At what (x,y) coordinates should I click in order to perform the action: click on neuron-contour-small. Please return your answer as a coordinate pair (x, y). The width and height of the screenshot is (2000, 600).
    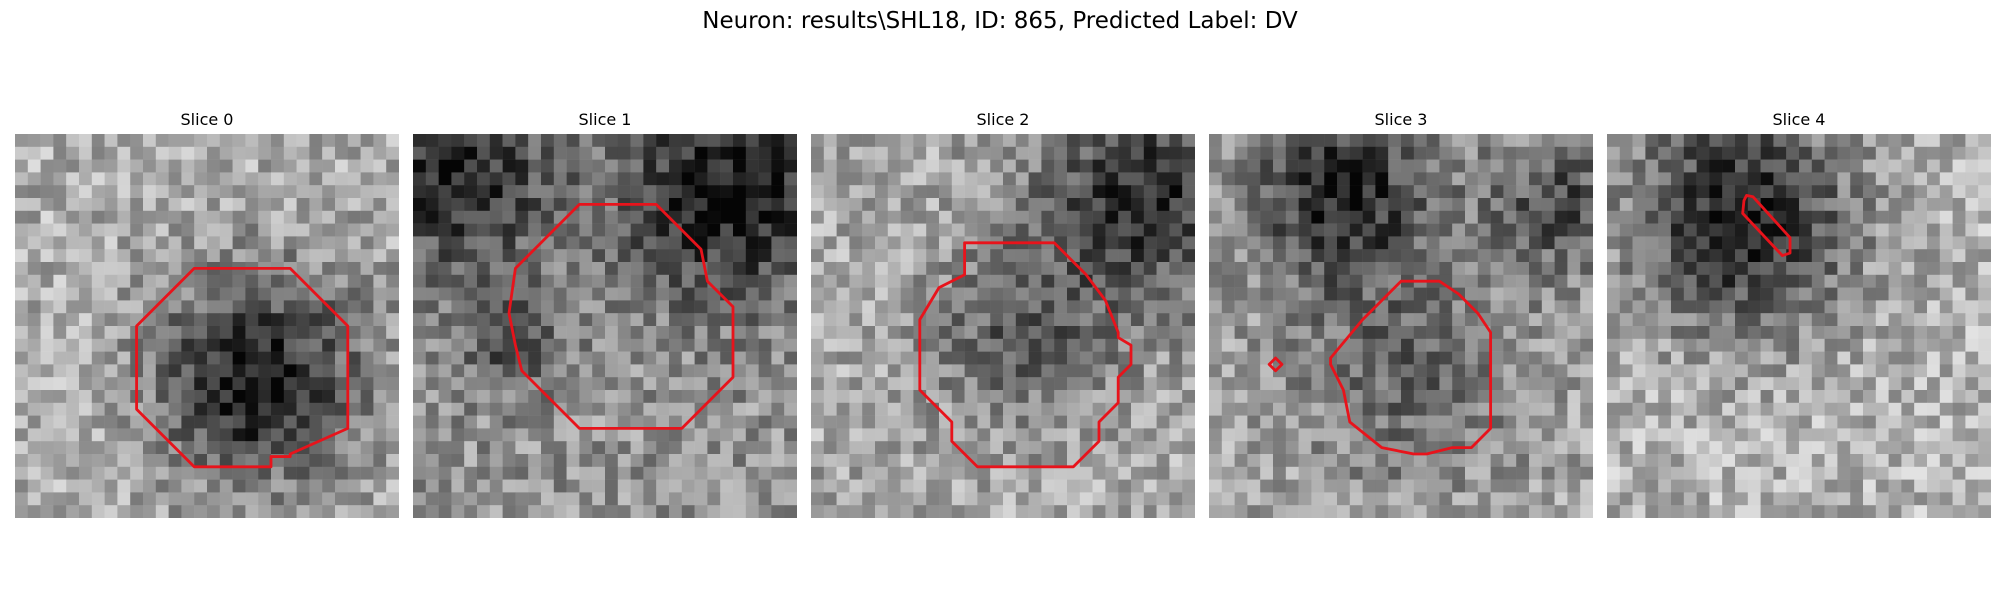
    Looking at the image, I should click on (1275, 364).